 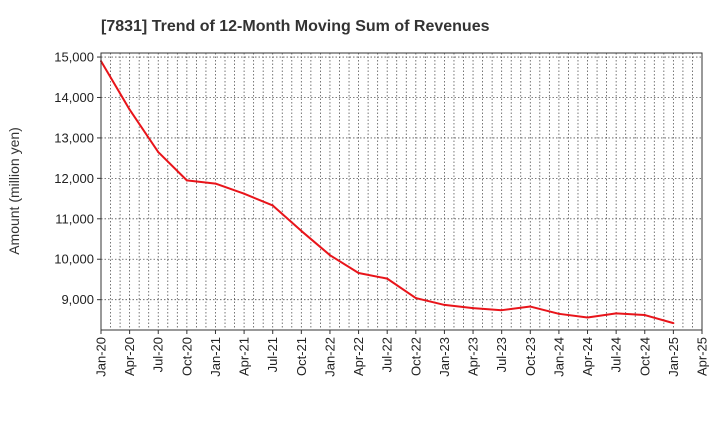 What do you see at coordinates (501, 354) in the screenshot?
I see `x-tick-label: Jul-23` at bounding box center [501, 354].